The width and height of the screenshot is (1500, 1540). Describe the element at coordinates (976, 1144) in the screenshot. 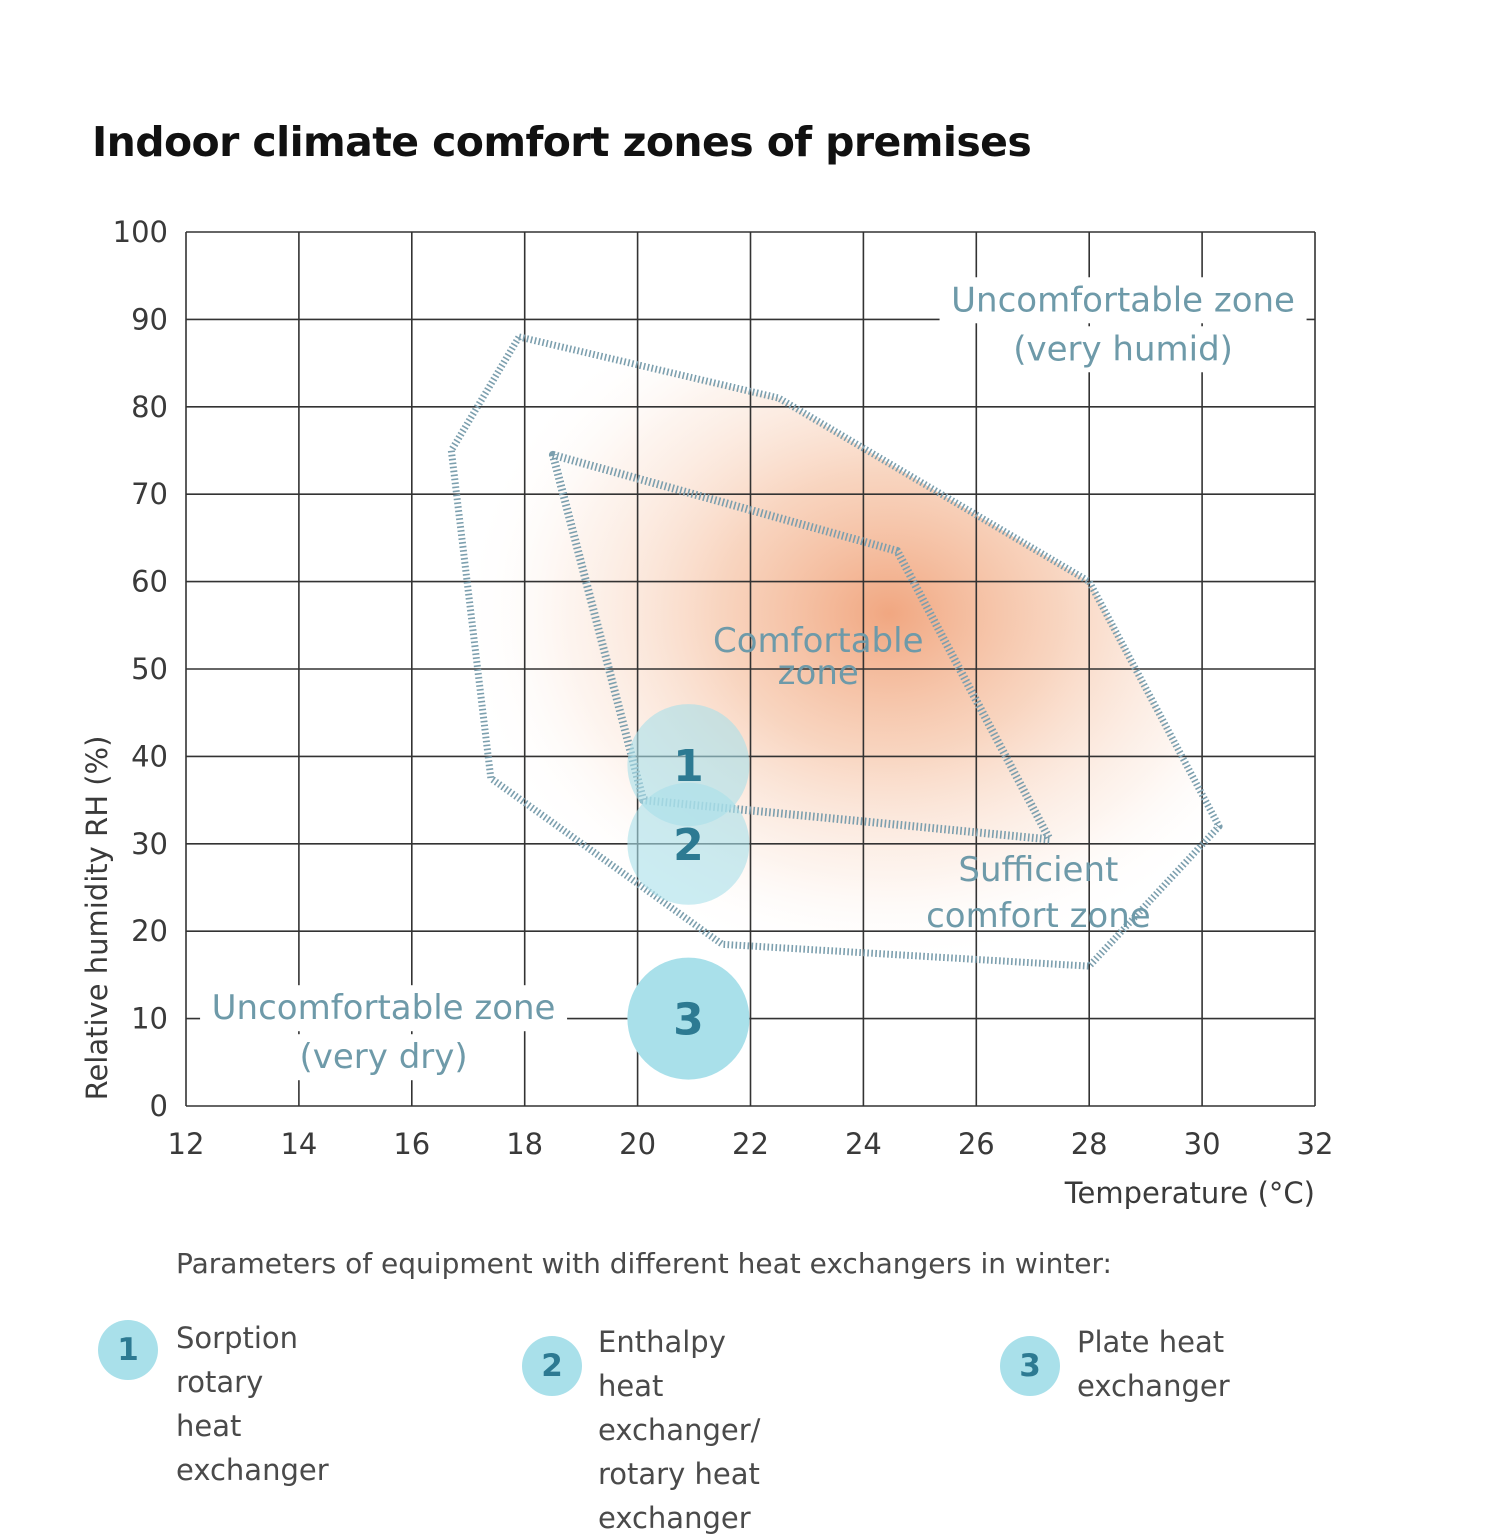

I see `x-tick-label: 26` at that location.